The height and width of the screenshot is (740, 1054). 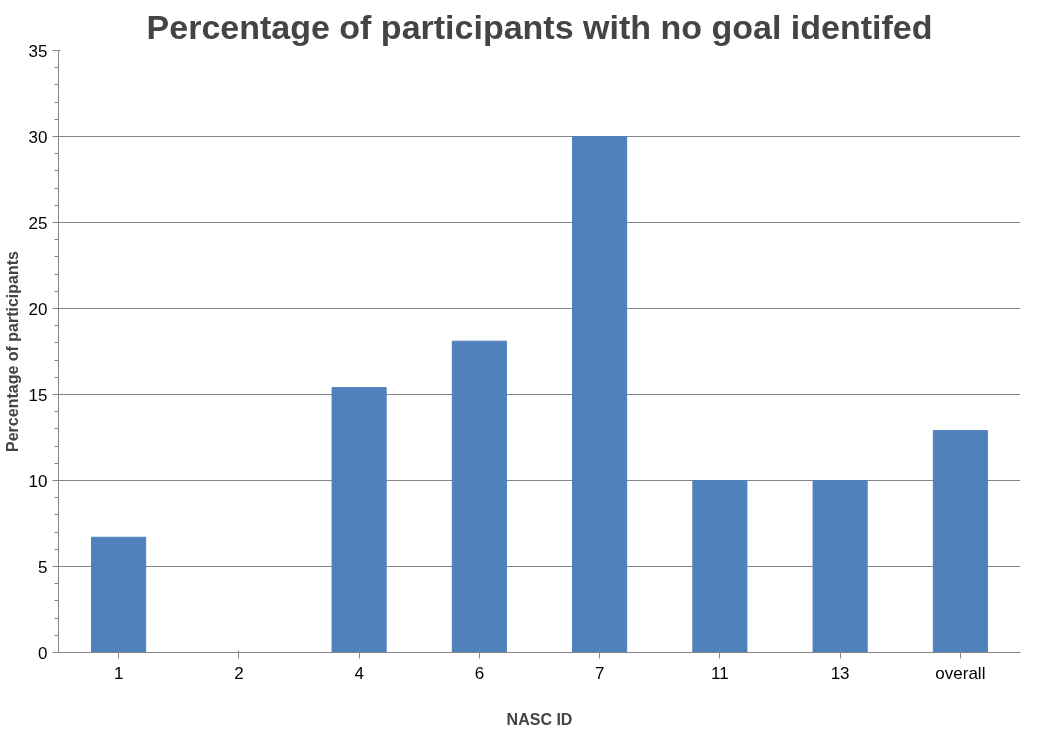 I want to click on y-tick-label: 20, so click(x=38, y=309).